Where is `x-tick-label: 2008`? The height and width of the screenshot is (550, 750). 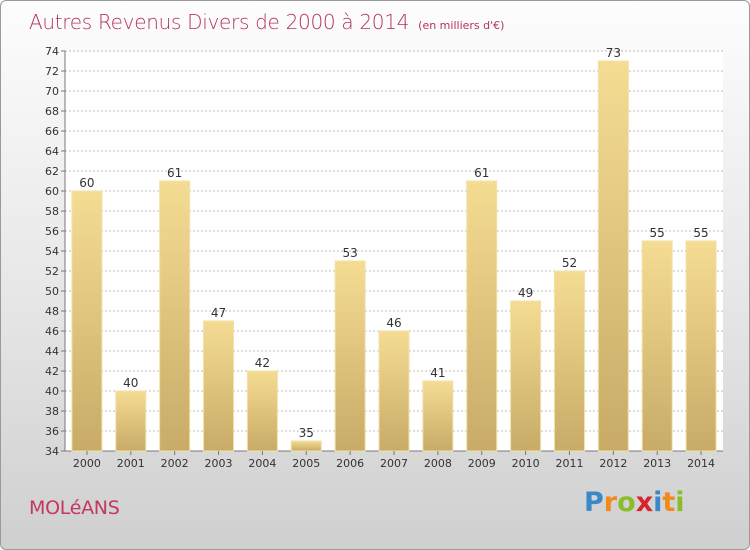
x-tick-label: 2008 is located at coordinates (438, 463).